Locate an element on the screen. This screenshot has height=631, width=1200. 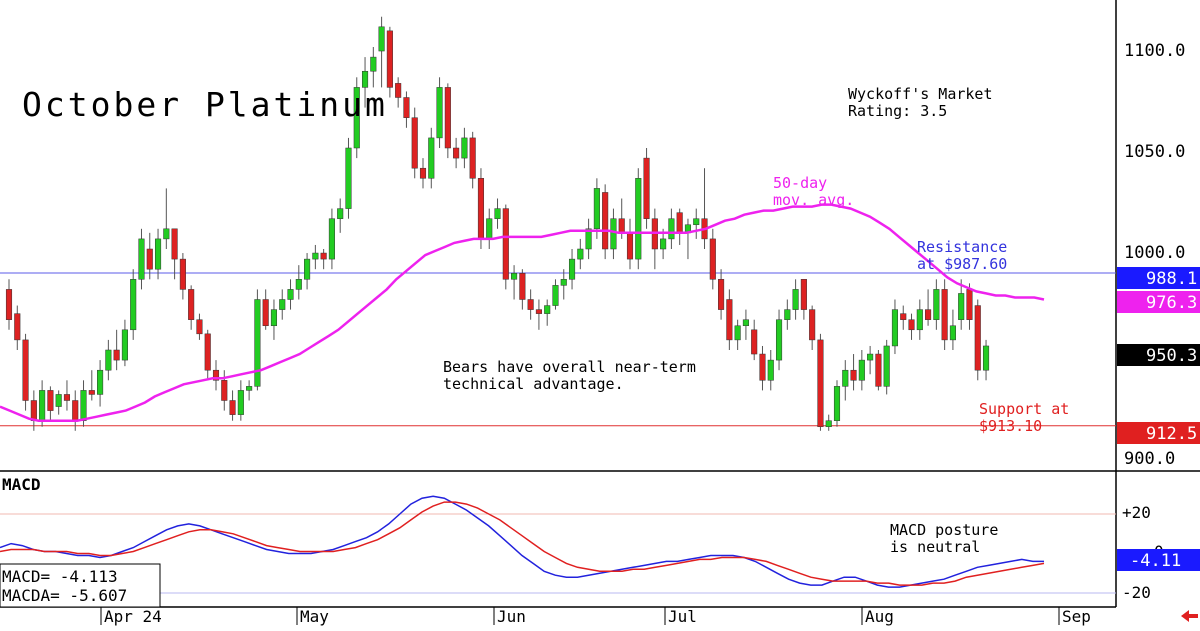
ma-price-box is located at coordinates (1158, 302).